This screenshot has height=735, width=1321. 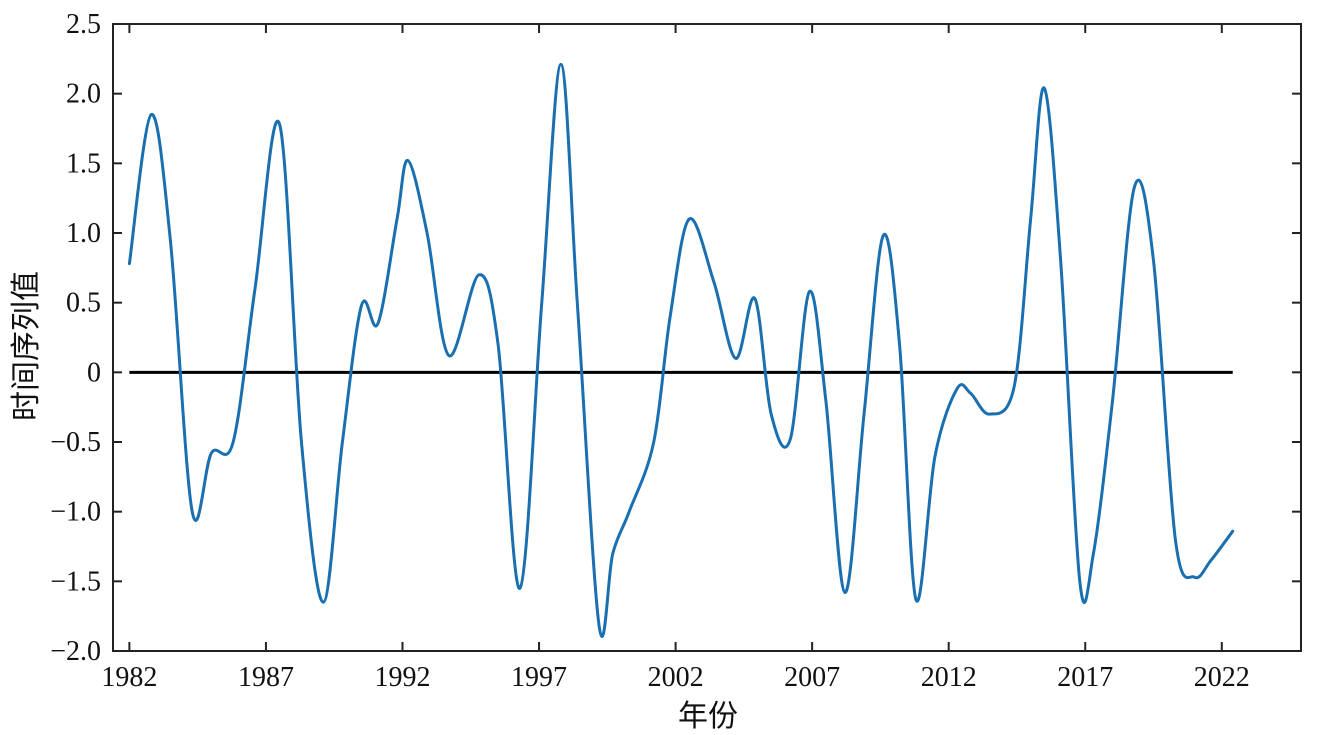 I want to click on x-tick-label: 2012, so click(x=949, y=677).